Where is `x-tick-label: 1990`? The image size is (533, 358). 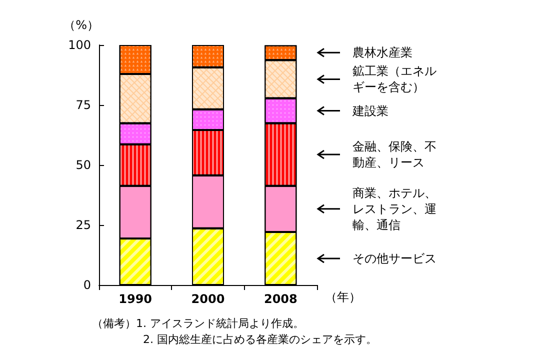 x-tick-label: 1990 is located at coordinates (135, 299).